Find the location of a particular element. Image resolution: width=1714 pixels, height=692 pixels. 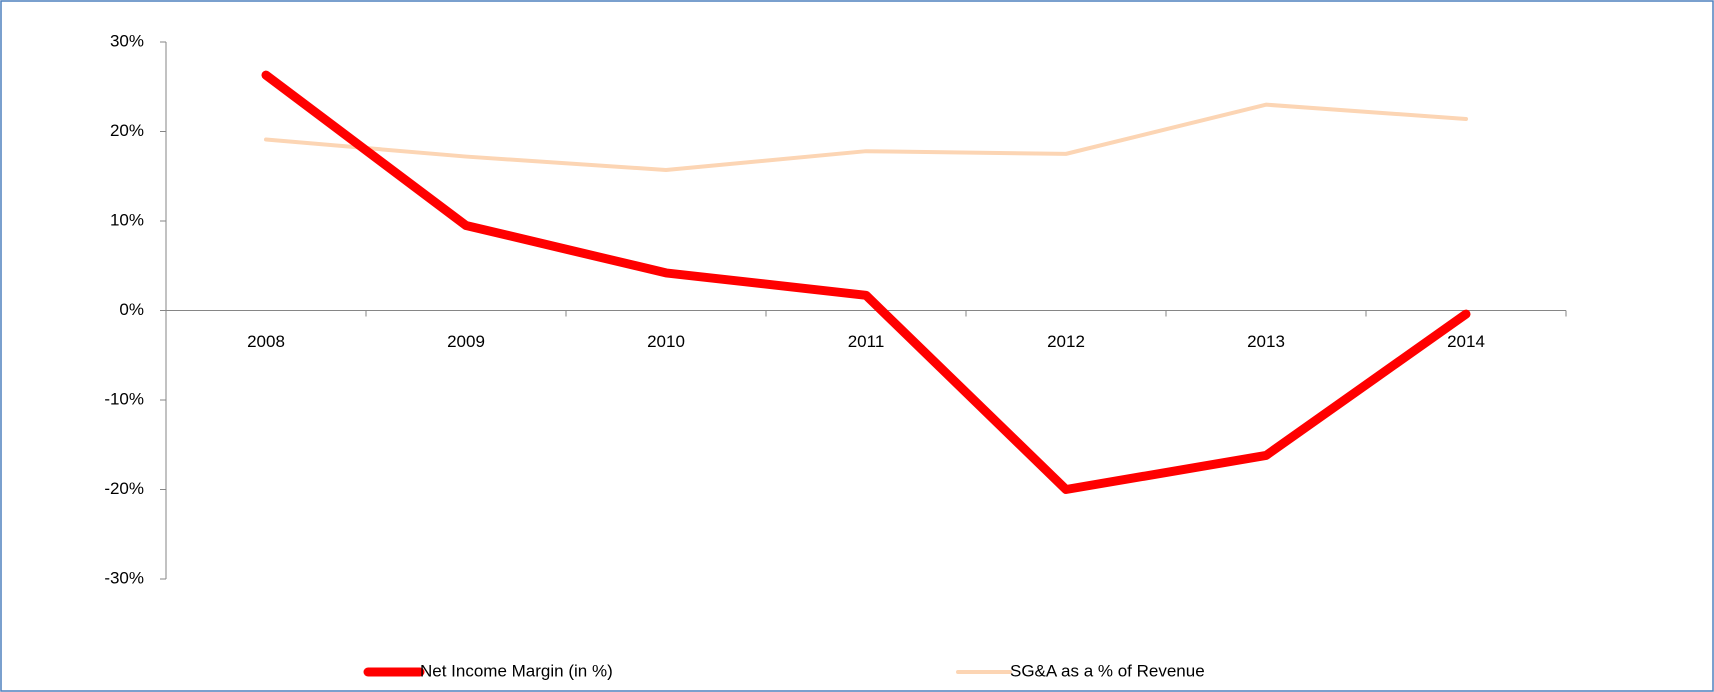

x-tick-label: 2013 is located at coordinates (1266, 341).